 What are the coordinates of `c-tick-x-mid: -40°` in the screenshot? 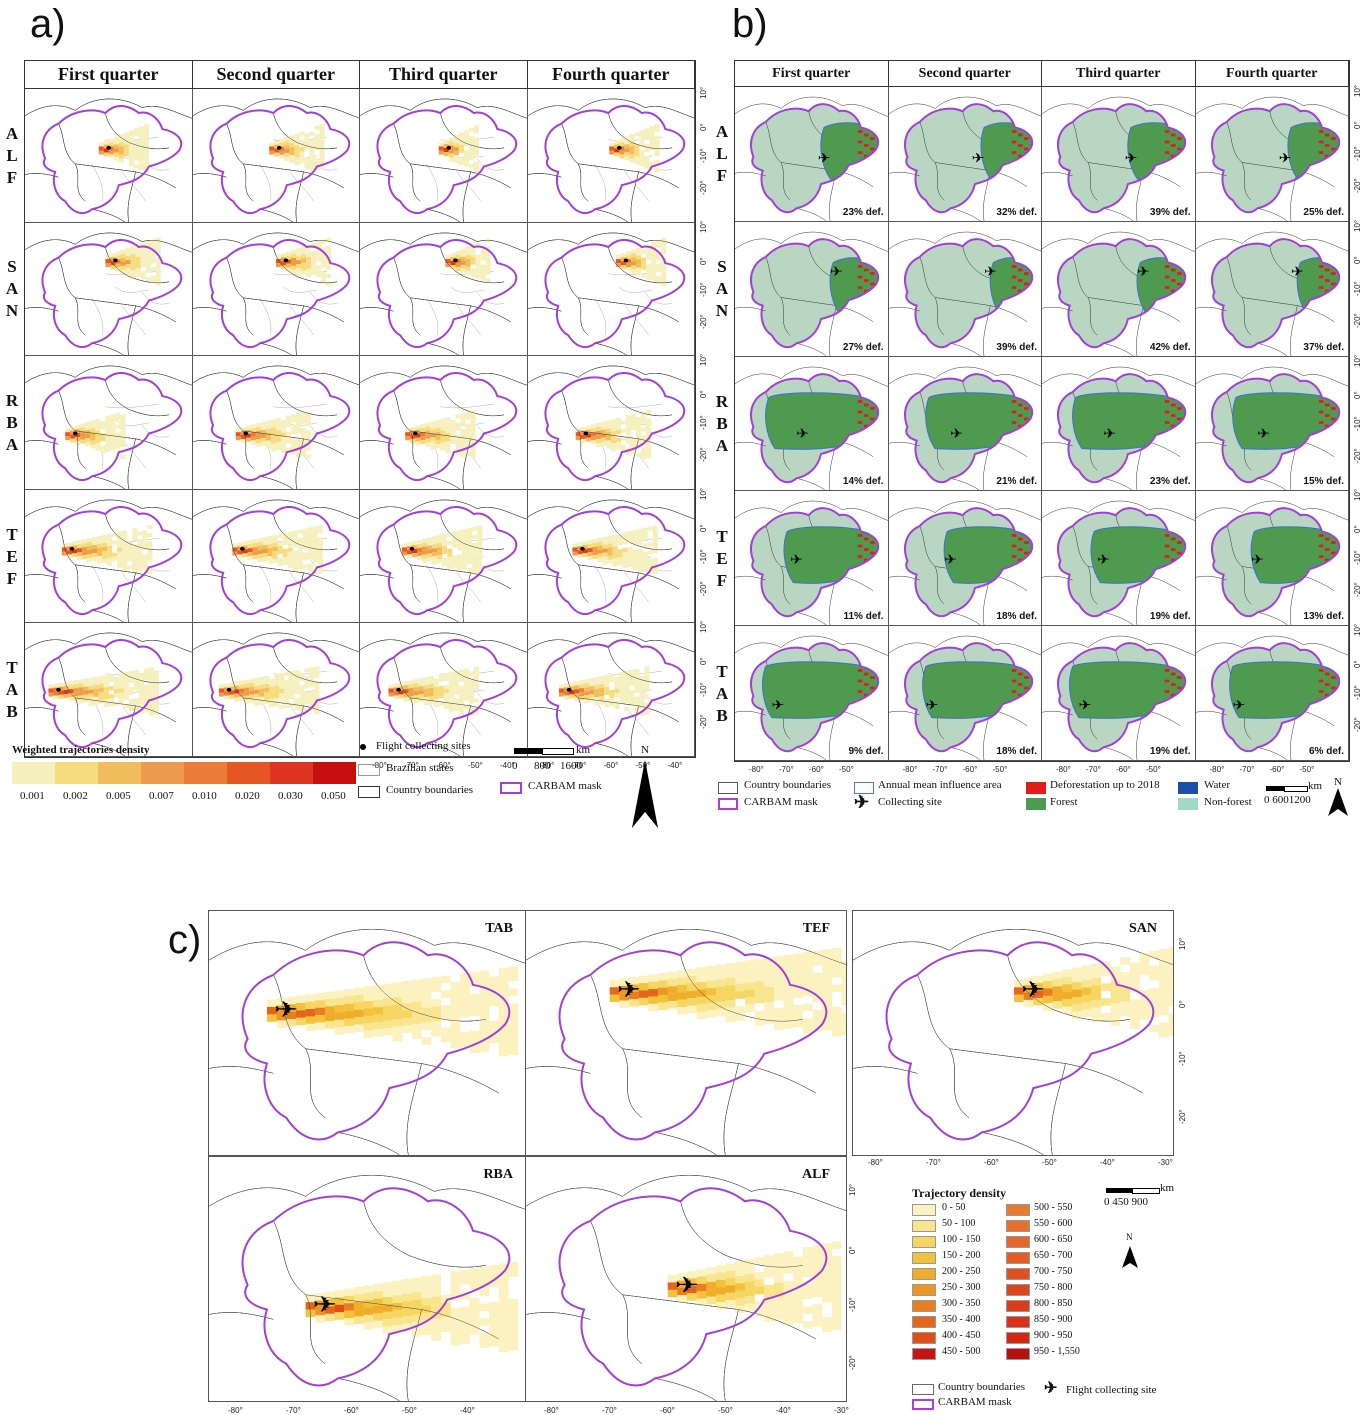 It's located at (783, 1410).